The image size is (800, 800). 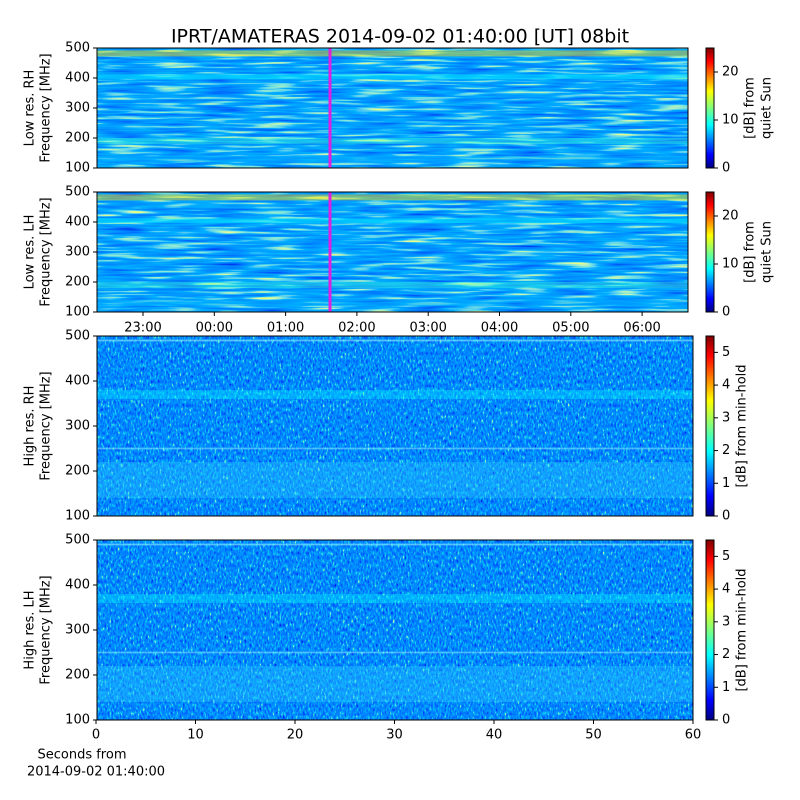 I want to click on x-tick-label: 23:00, so click(x=142, y=328).